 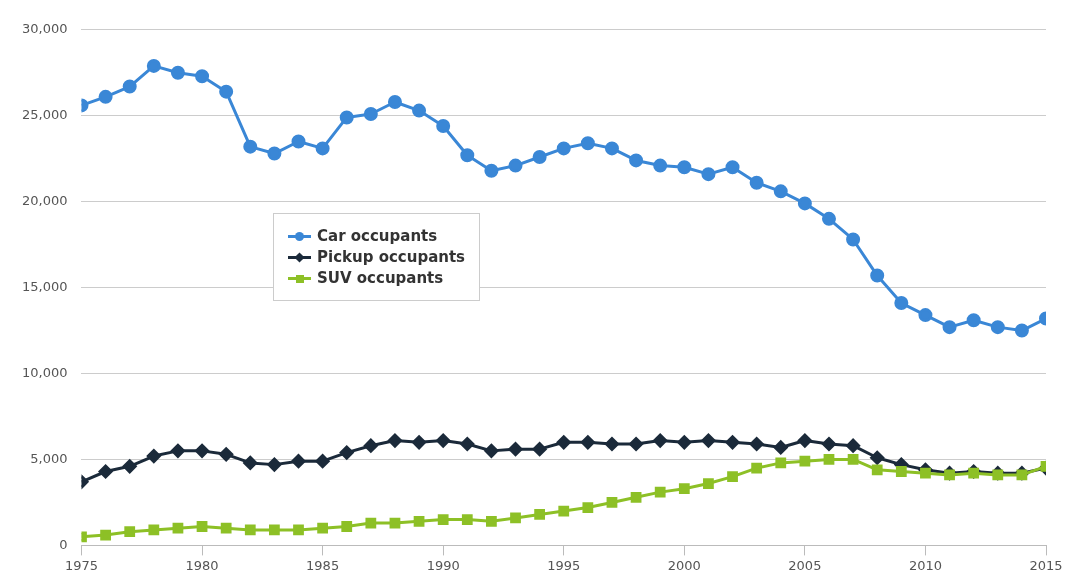 I want to click on x-tick-label: 2015, so click(x=1046, y=565).